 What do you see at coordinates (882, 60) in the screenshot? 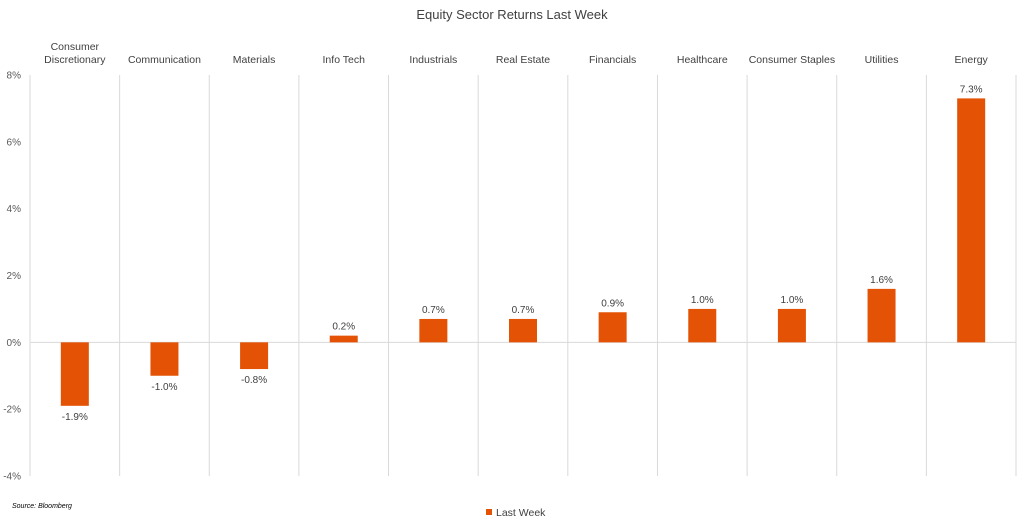
I see `category-label: Utilities` at bounding box center [882, 60].